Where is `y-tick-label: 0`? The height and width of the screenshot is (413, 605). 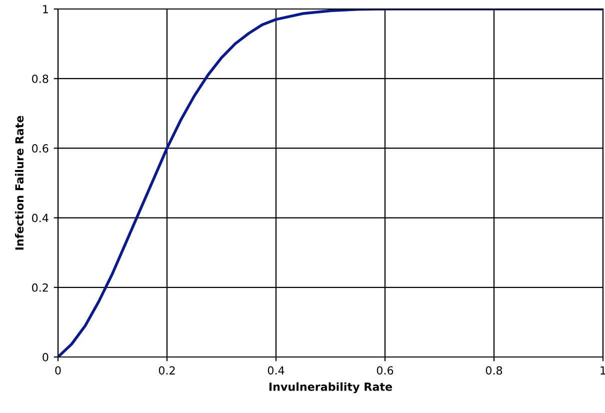 y-tick-label: 0 is located at coordinates (45, 357).